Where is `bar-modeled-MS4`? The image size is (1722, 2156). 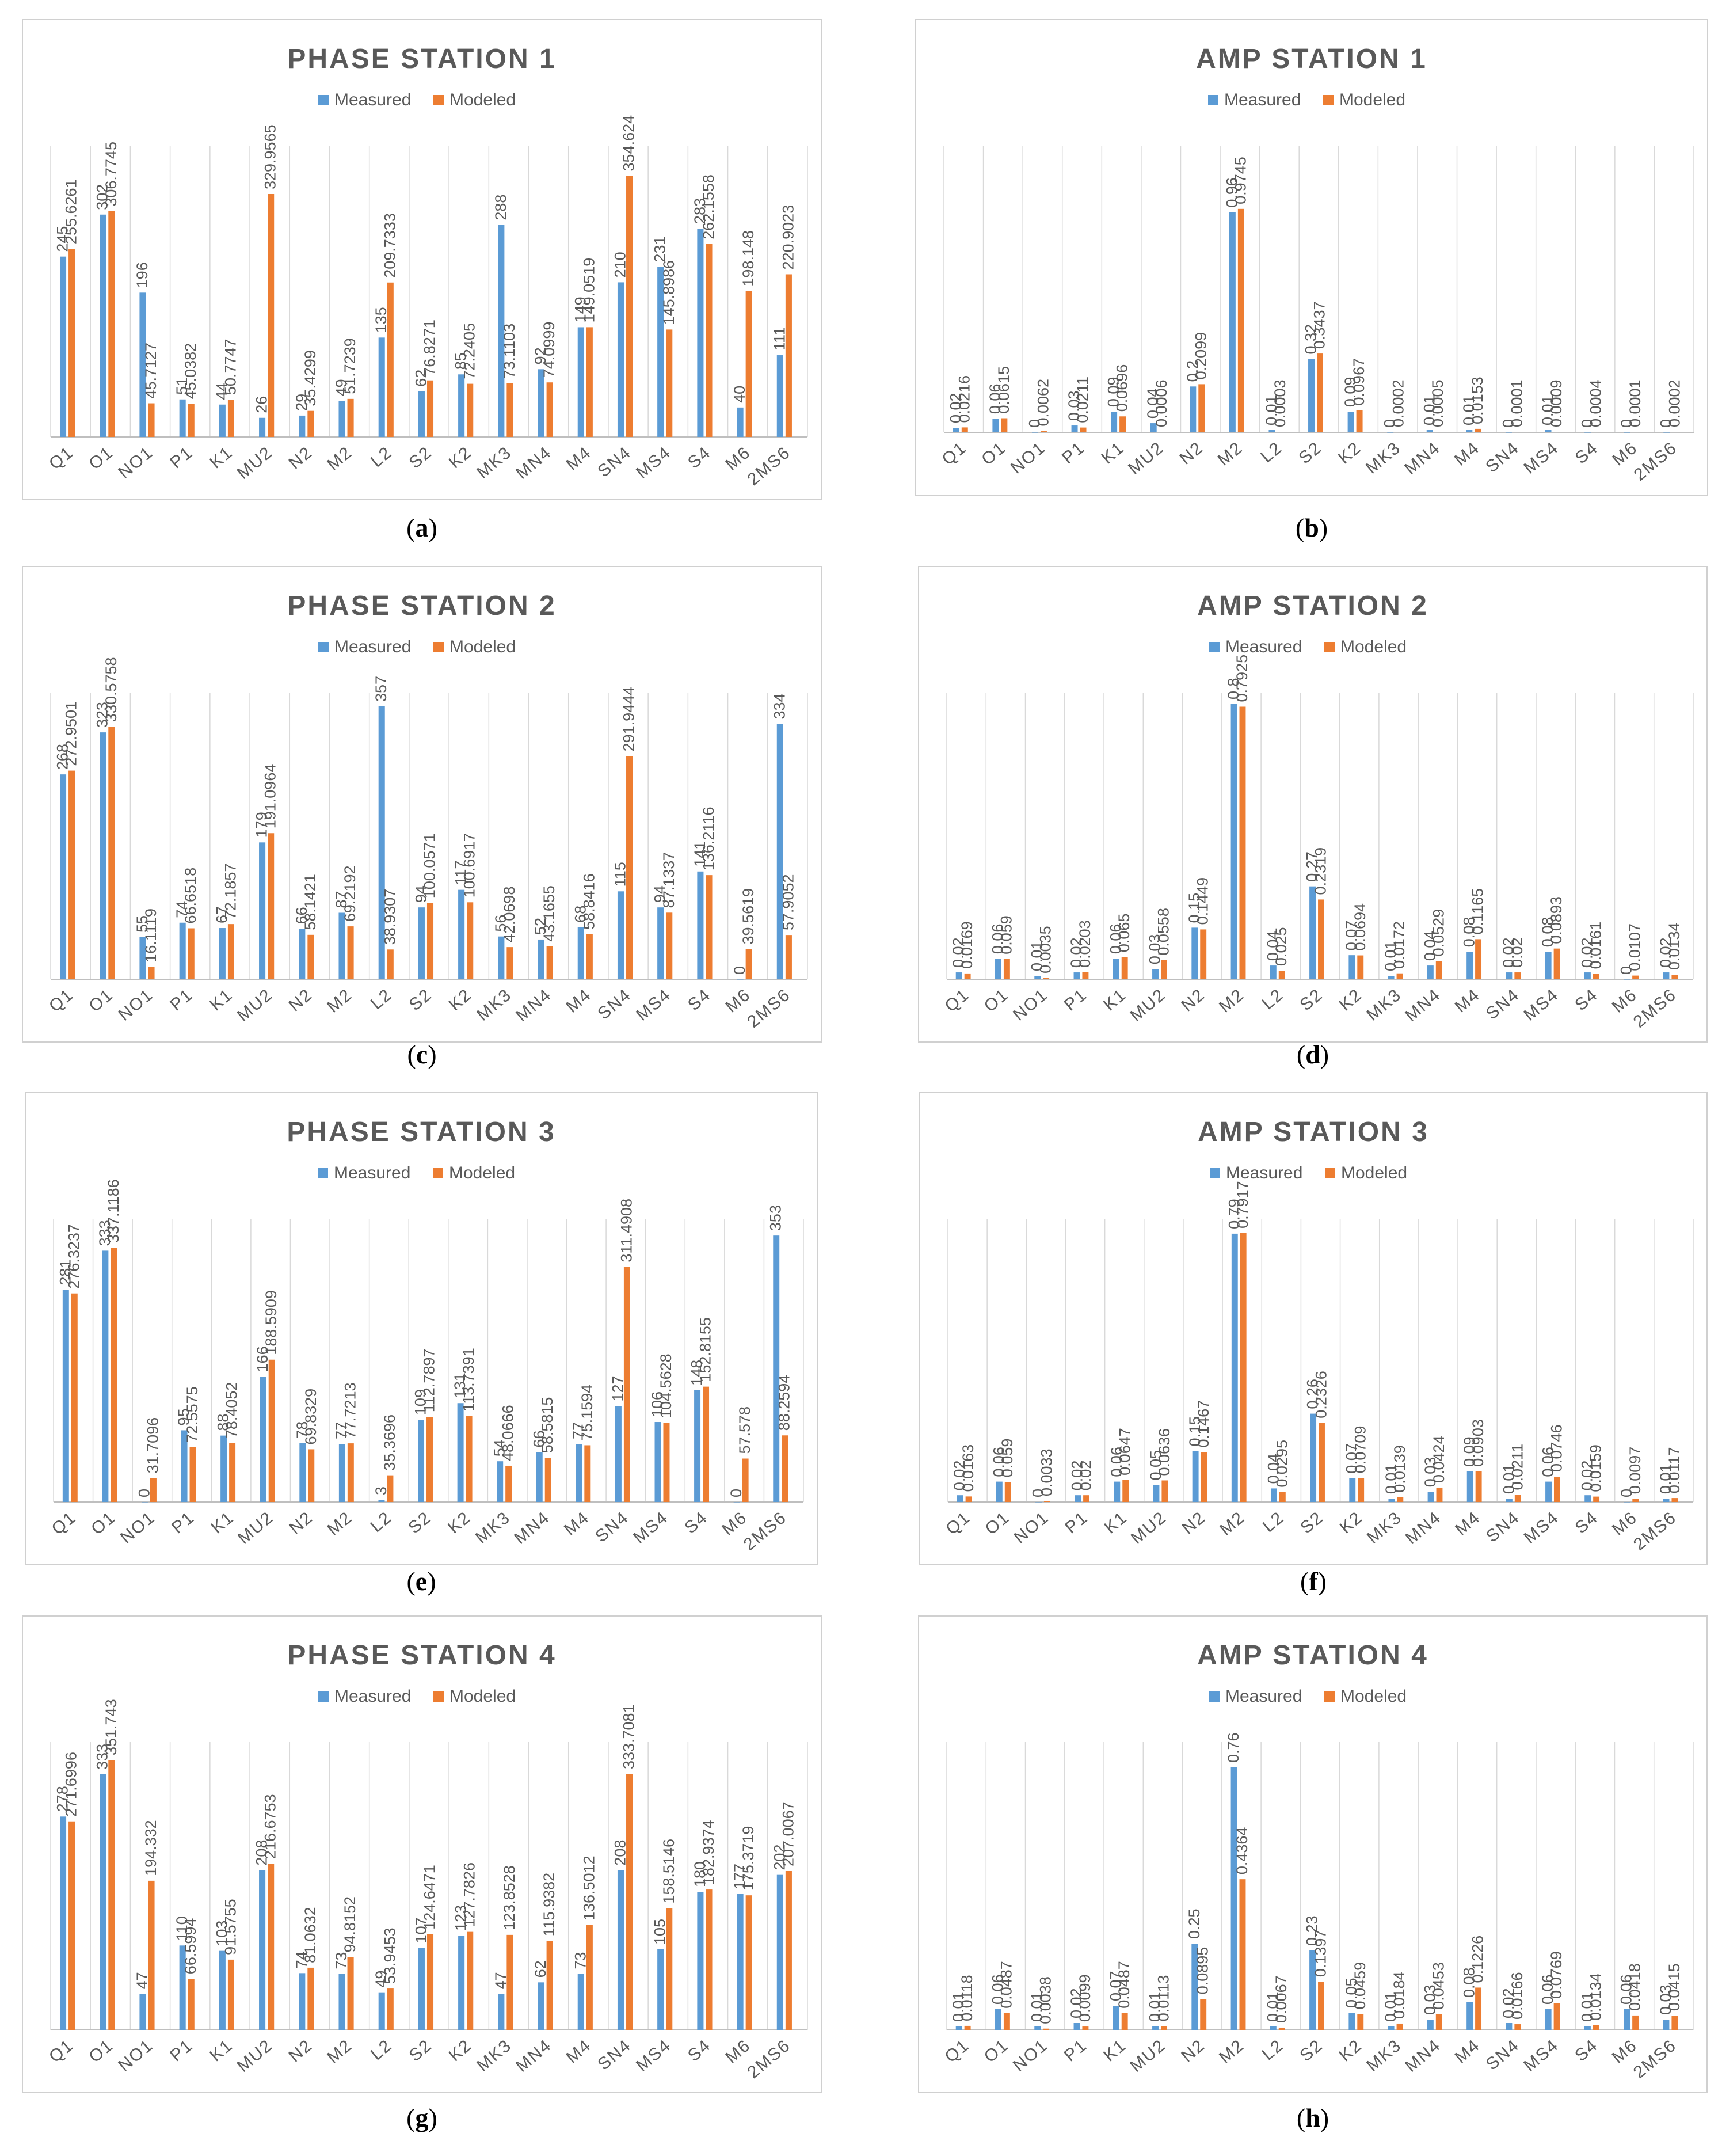
bar-modeled-MS4 is located at coordinates (1556, 2017).